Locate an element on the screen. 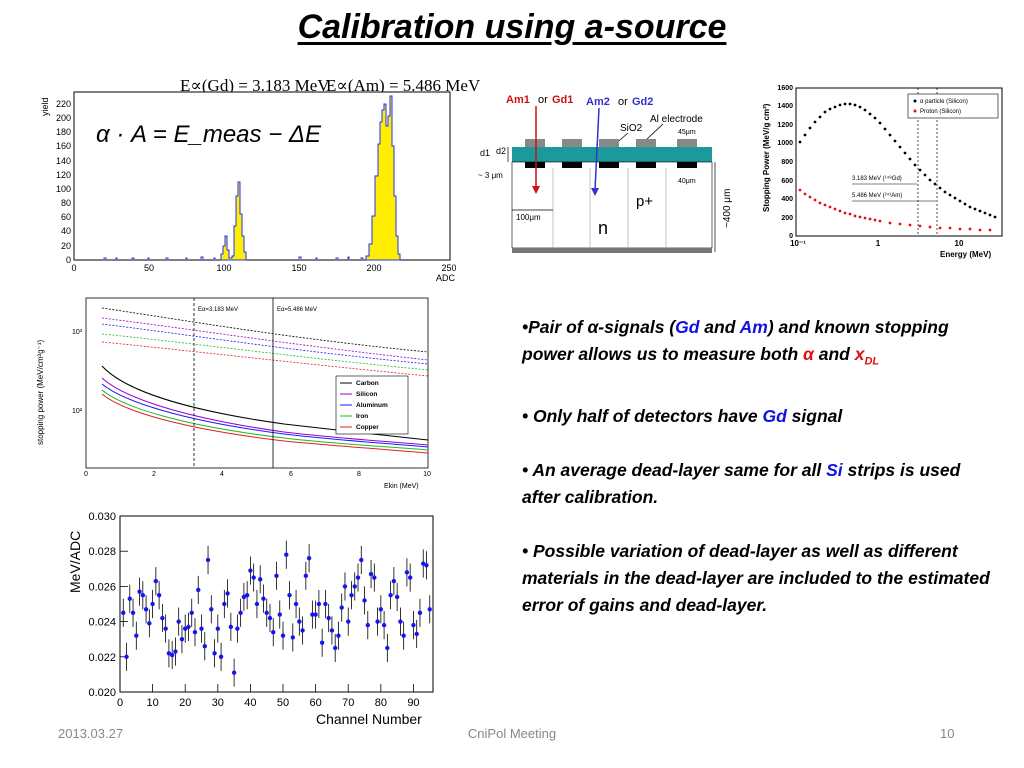  mat-xticks: 0 2 4 6 8 10 is located at coordinates (257, 474).